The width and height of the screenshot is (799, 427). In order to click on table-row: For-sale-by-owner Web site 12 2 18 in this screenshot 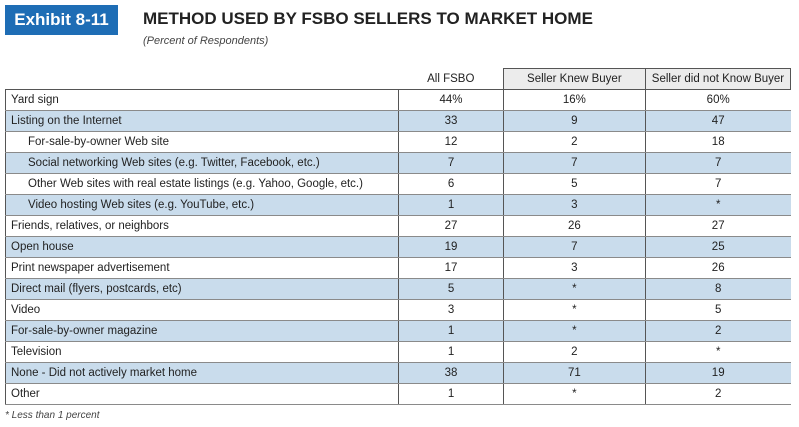, I will do `click(397, 142)`.